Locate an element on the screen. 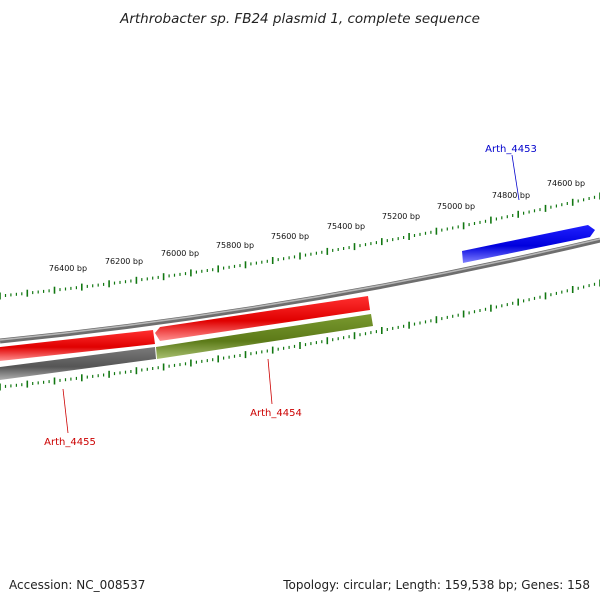 The image size is (600, 600). genes-value: 158 is located at coordinates (578, 585).